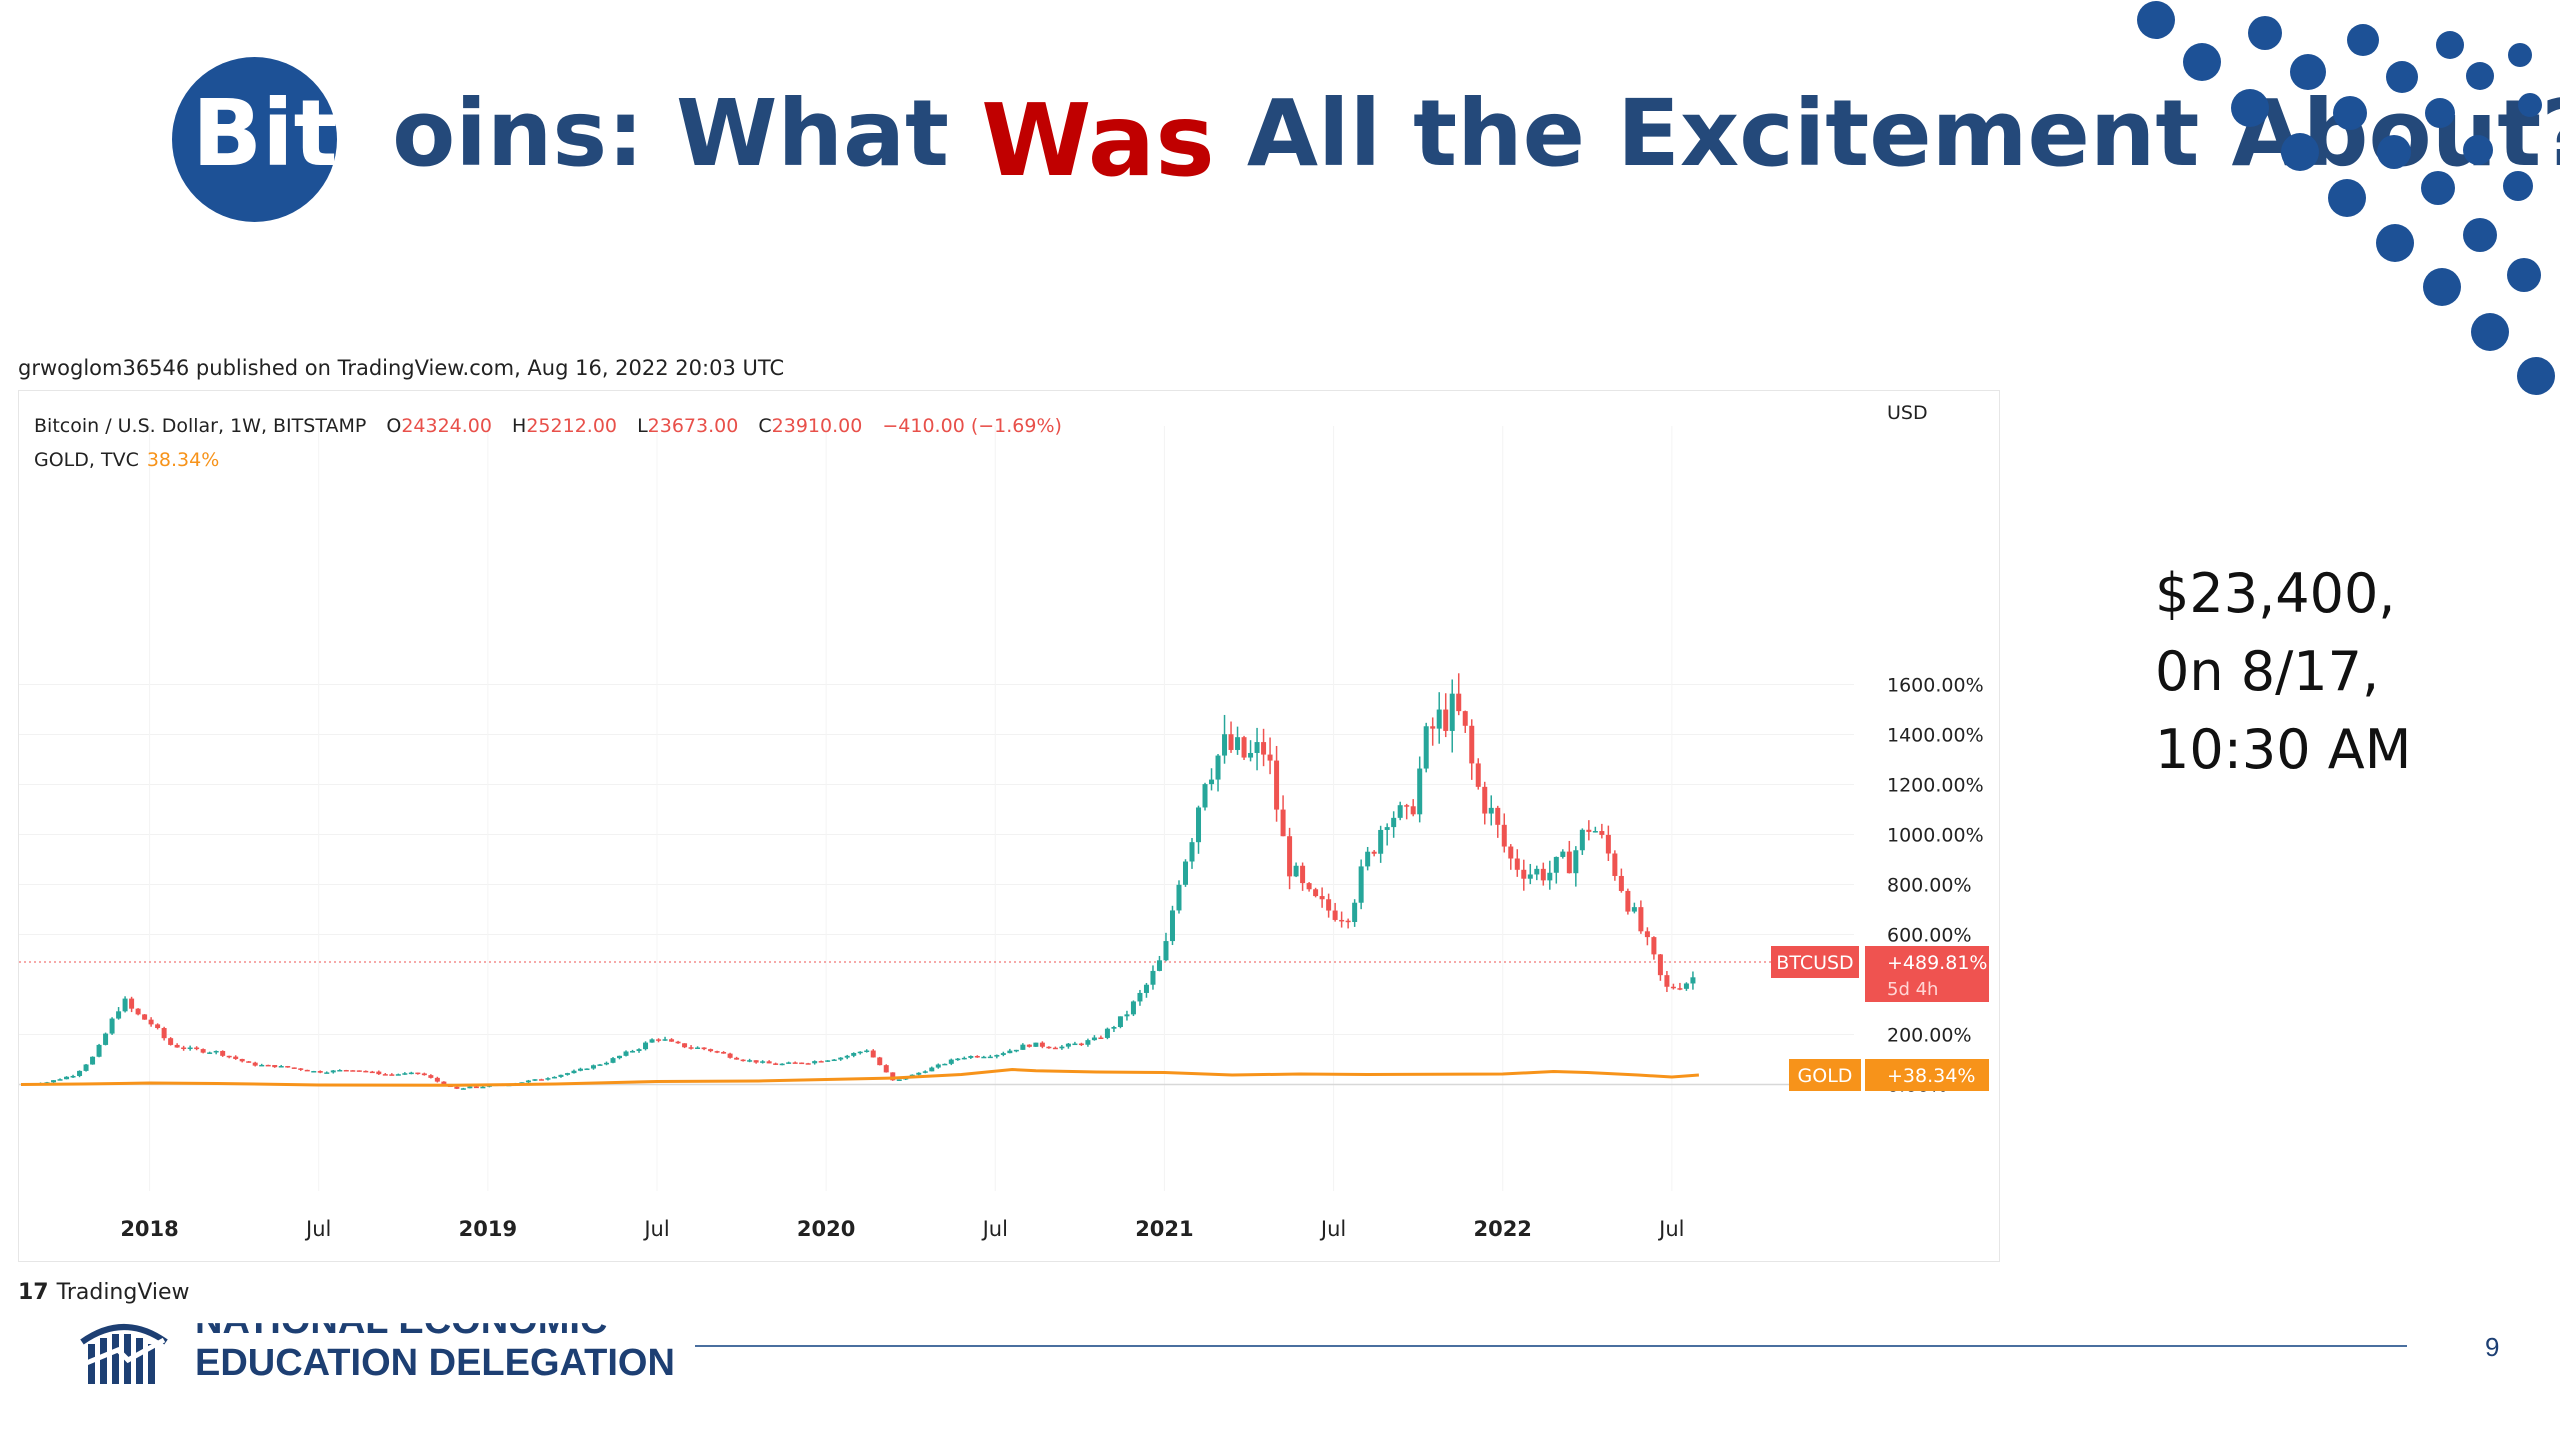 The width and height of the screenshot is (2560, 1440). What do you see at coordinates (817, 426) in the screenshot?
I see `close-value: 23910.00` at bounding box center [817, 426].